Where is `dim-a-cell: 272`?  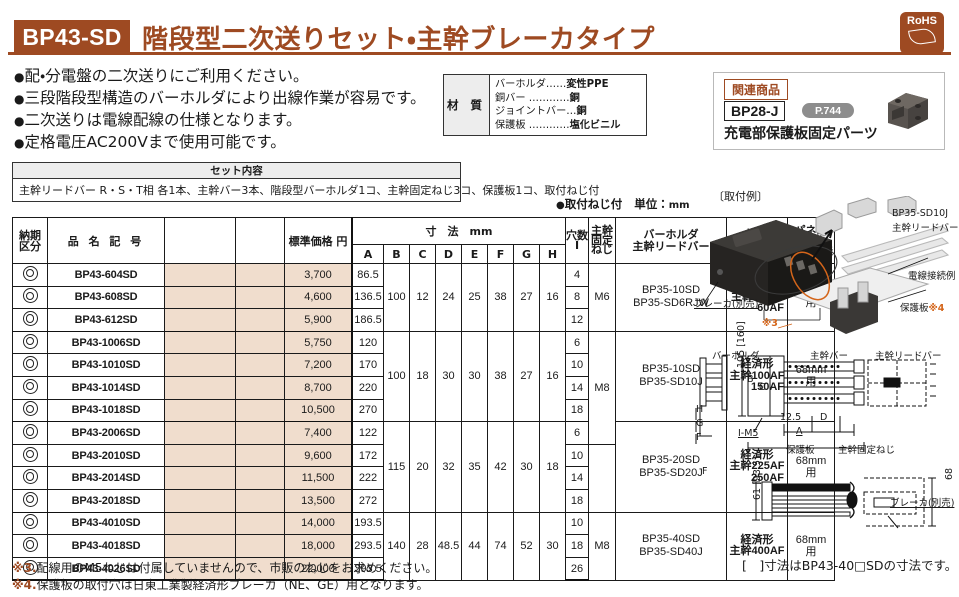 dim-a-cell: 272 is located at coordinates (367, 500).